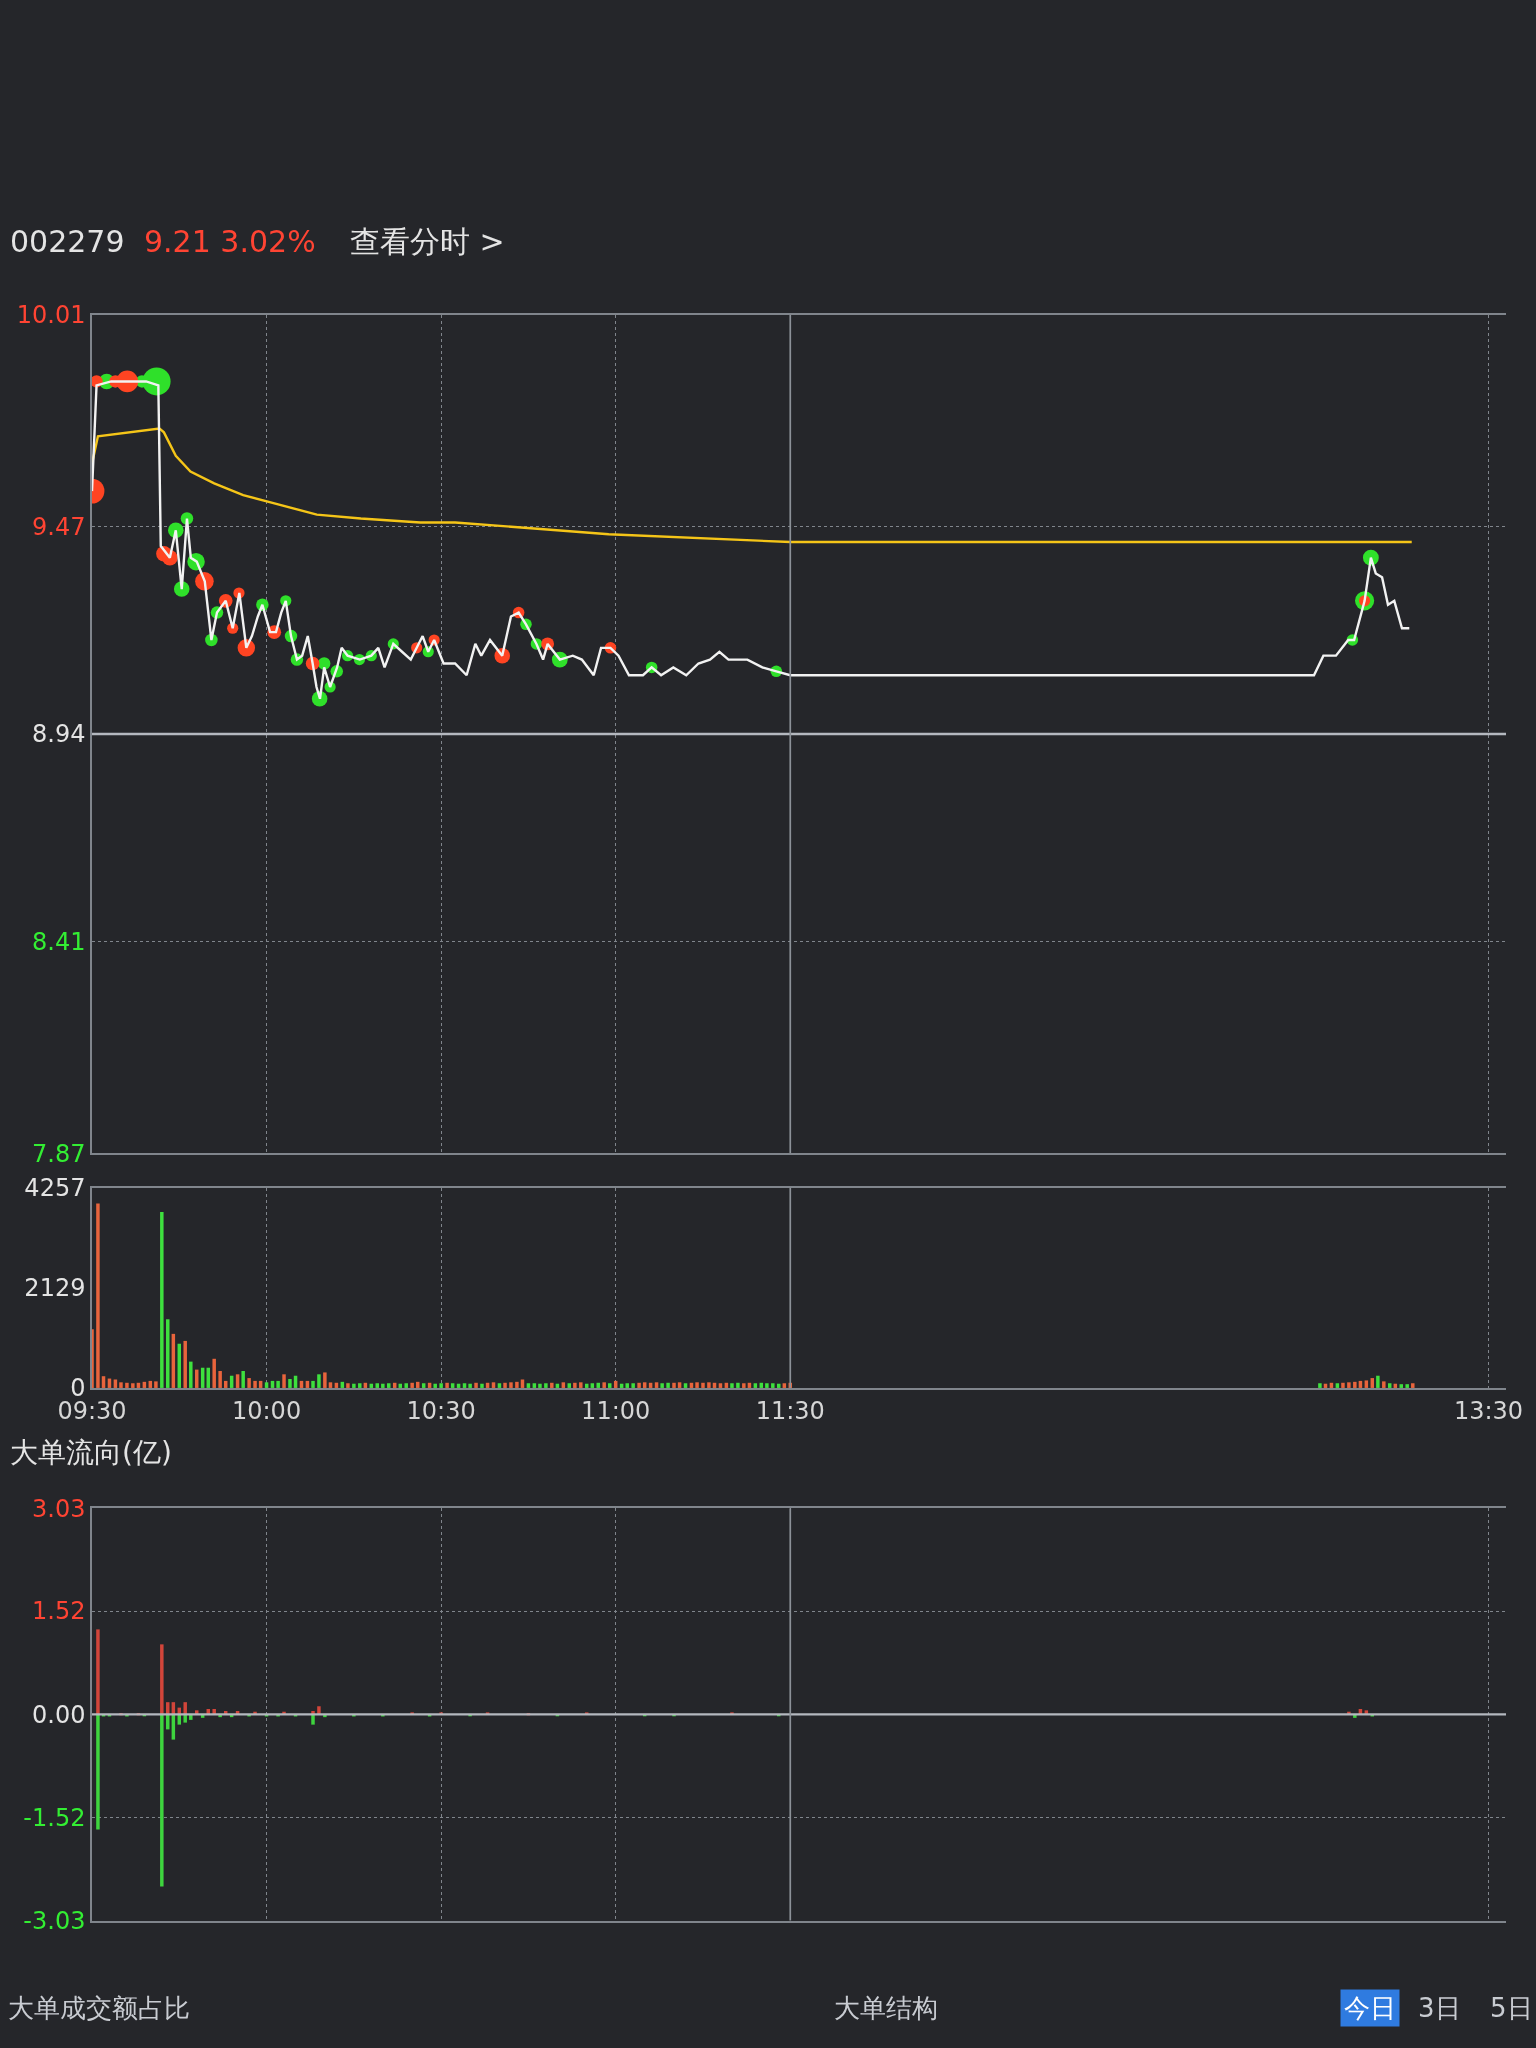 This screenshot has height=2048, width=1536. What do you see at coordinates (59, 1508) in the screenshot?
I see `y-tick-label: 3.03` at bounding box center [59, 1508].